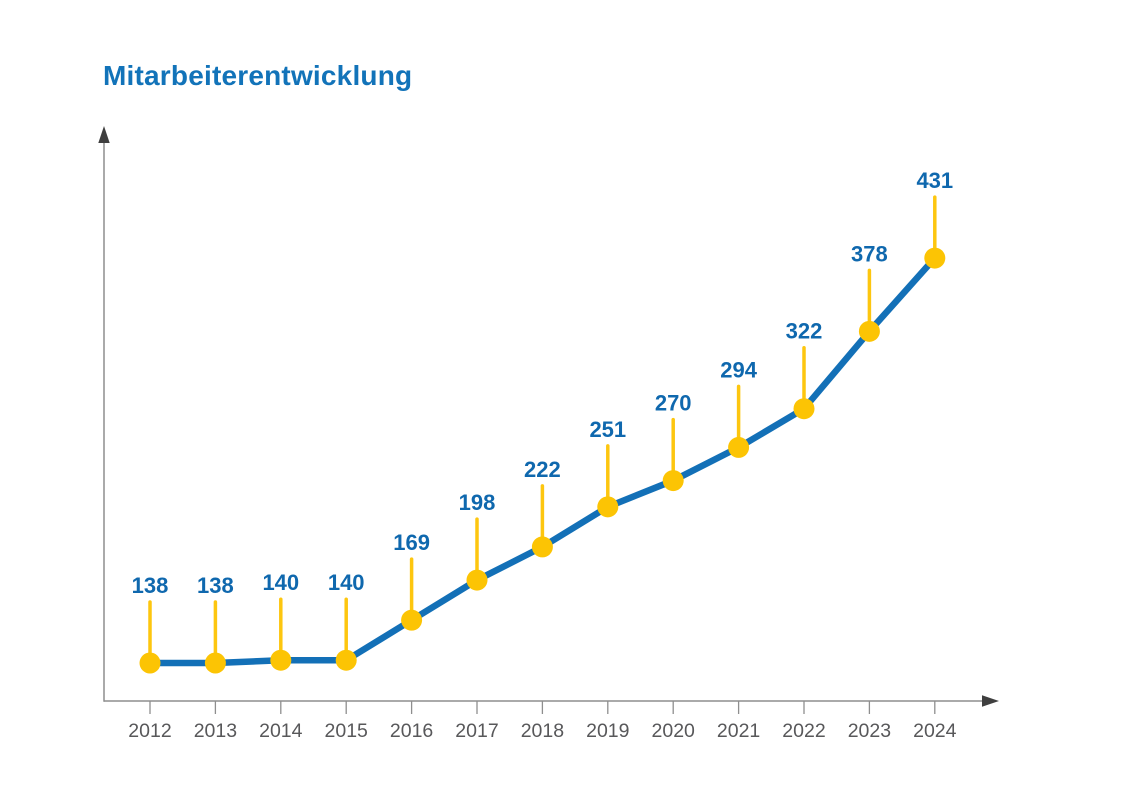 Image resolution: width=1130 pixels, height=807 pixels. Describe the element at coordinates (674, 731) in the screenshot. I see `year-label: 2020` at that location.